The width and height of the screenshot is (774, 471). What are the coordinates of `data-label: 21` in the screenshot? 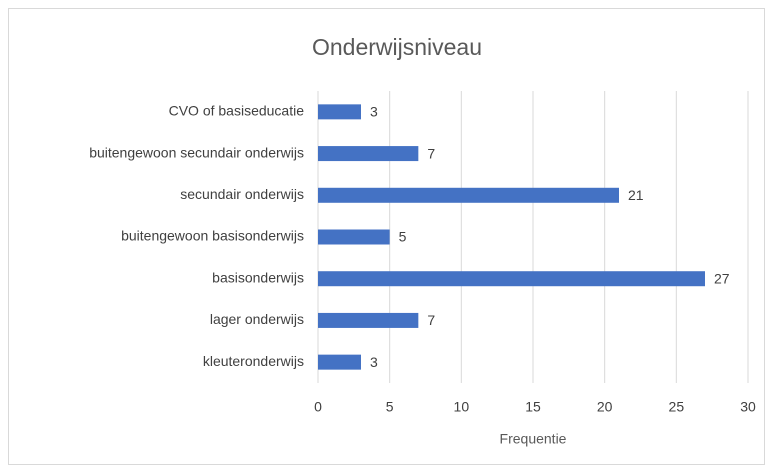 It's located at (636, 195).